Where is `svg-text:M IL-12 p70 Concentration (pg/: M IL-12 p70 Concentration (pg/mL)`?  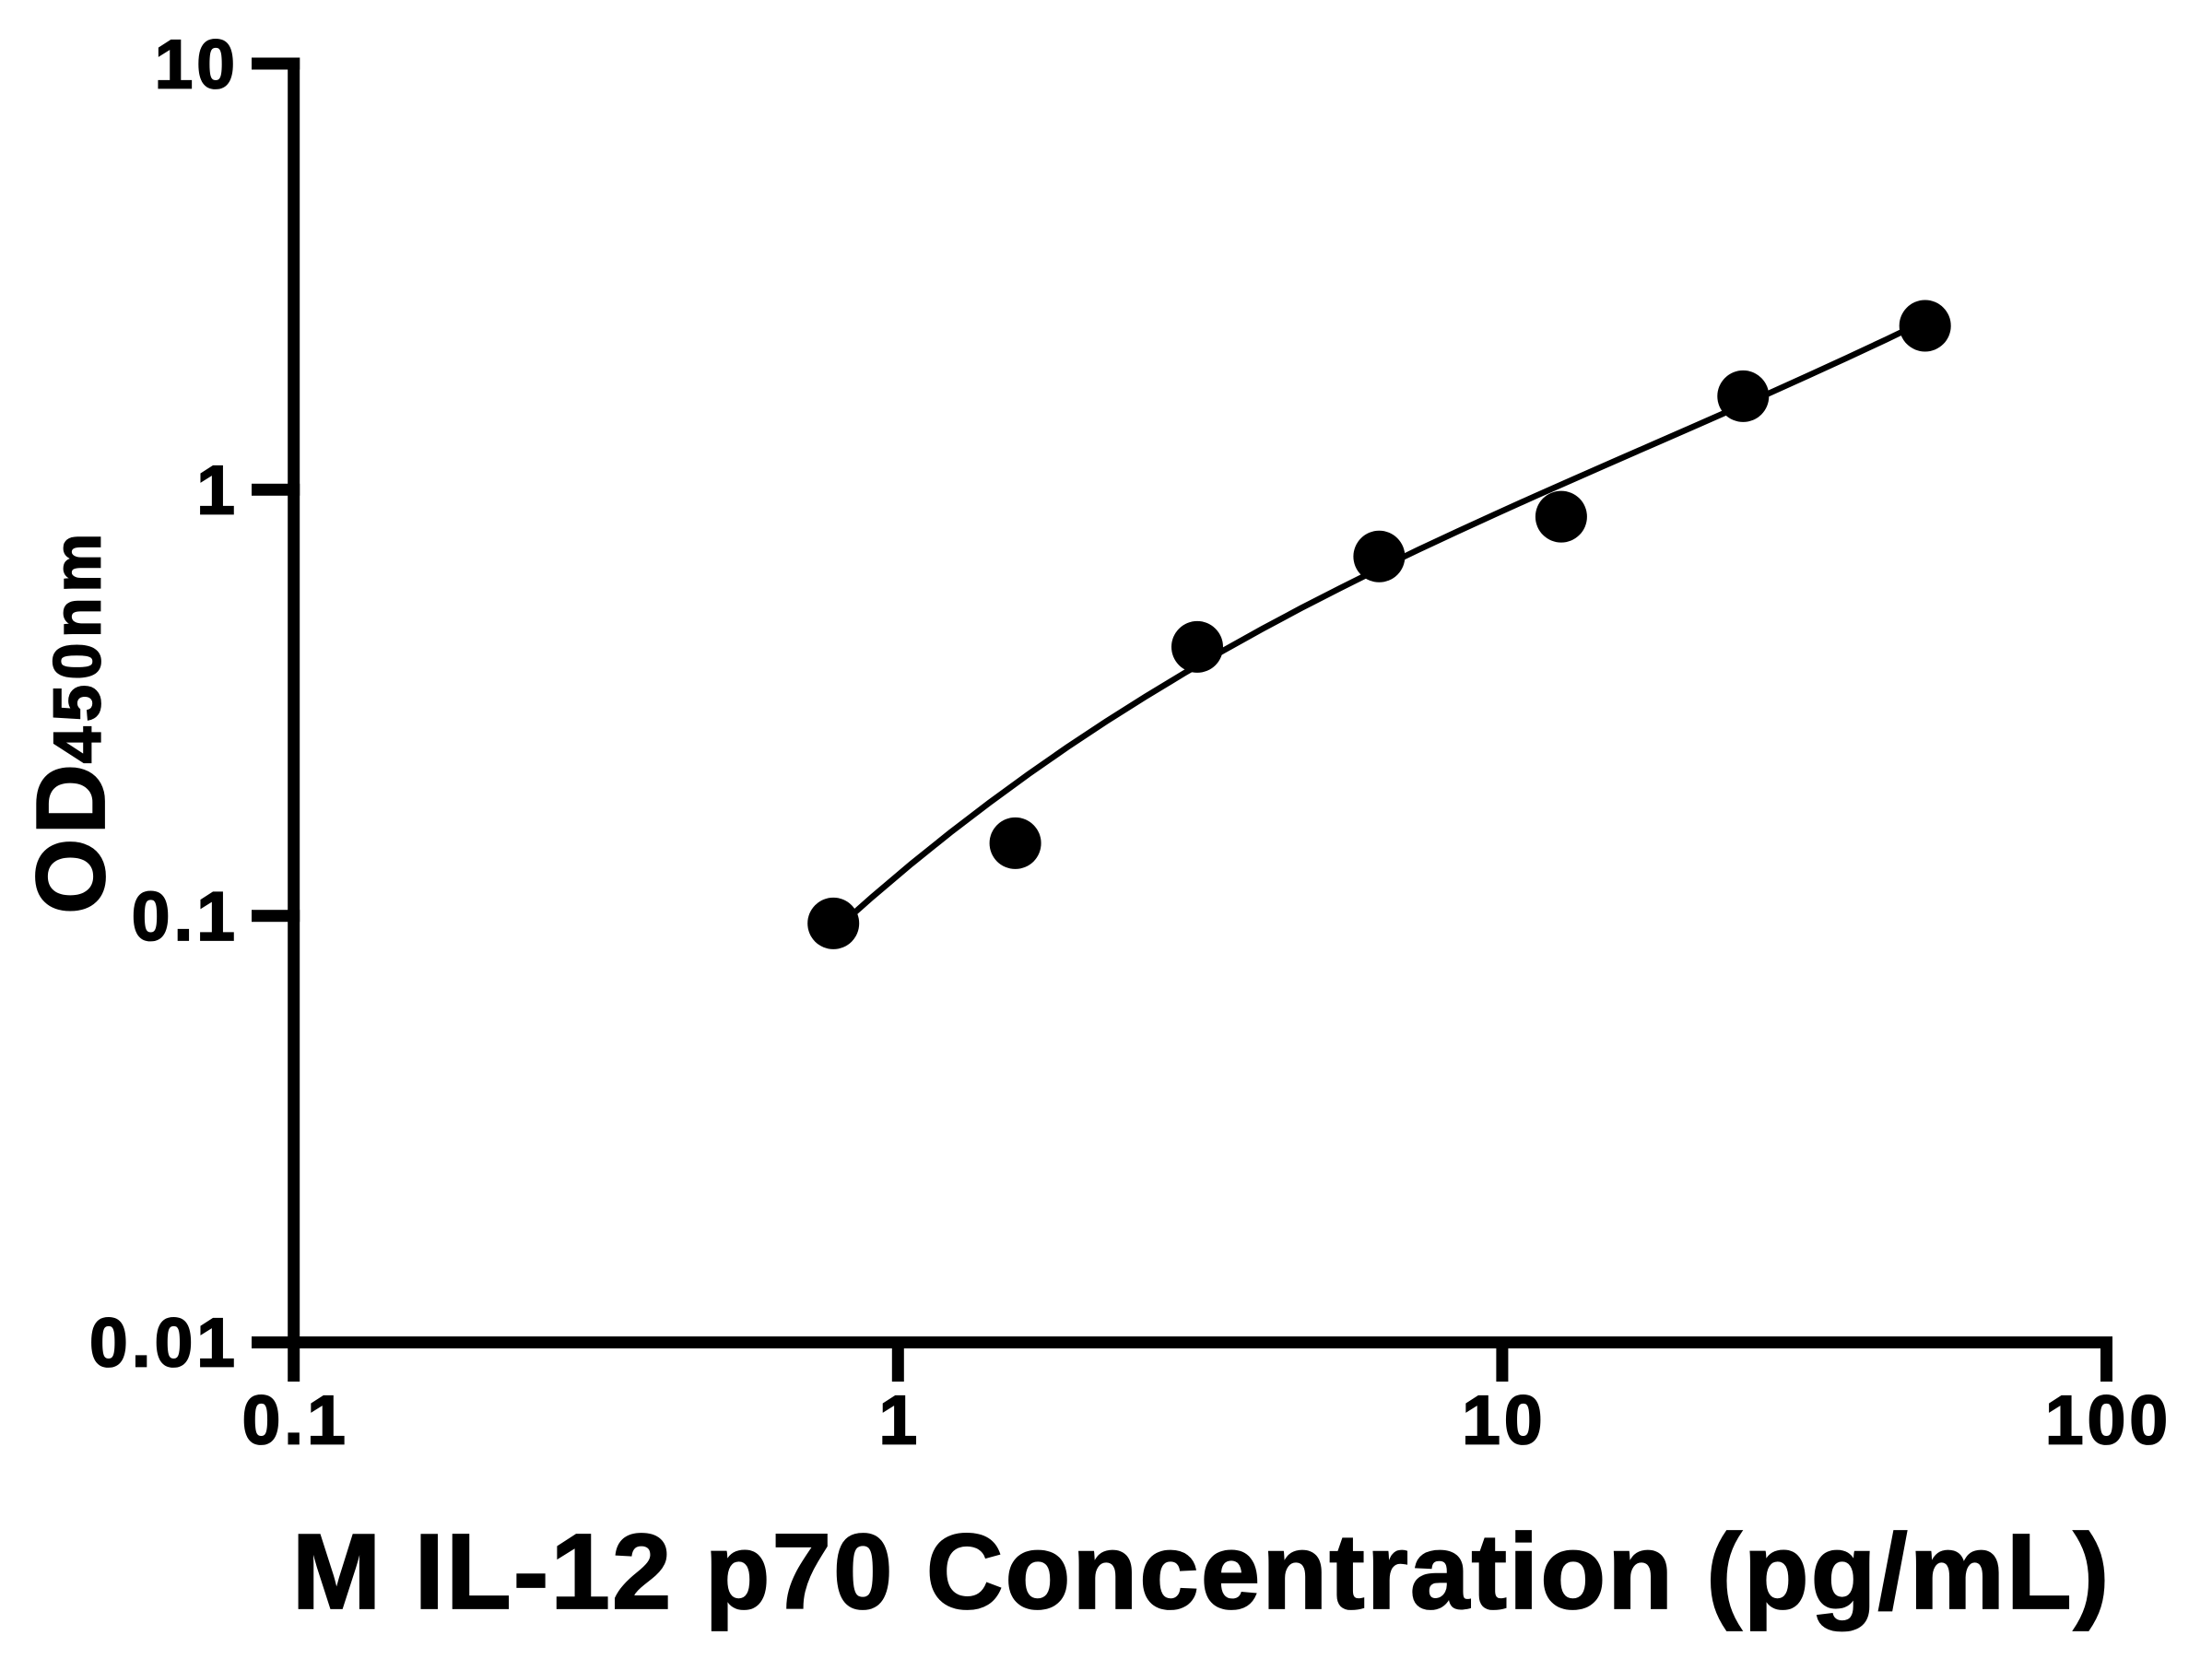 svg-text:M IL-12 p70 Concentration (pg/: M IL-12 p70 Concentration (pg/mL) is located at coordinates (1202, 1571).